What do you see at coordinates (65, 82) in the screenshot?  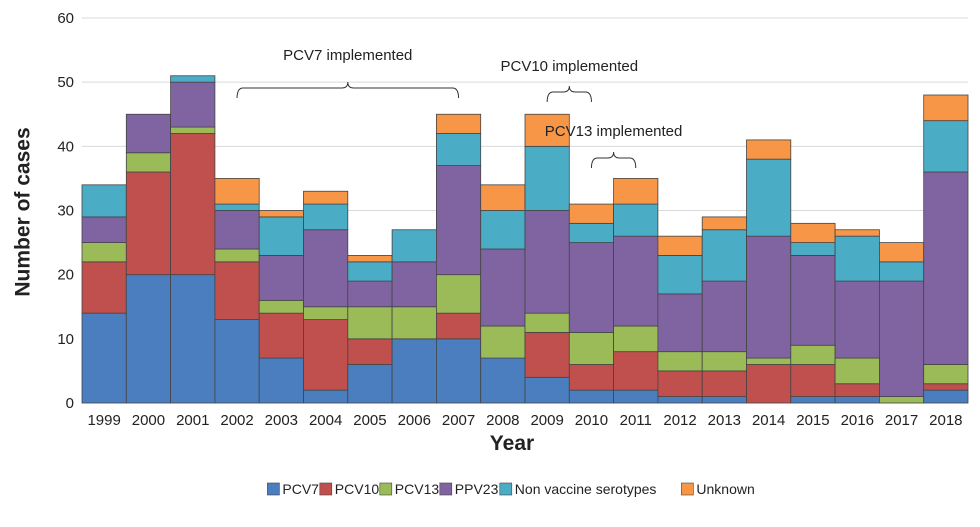 I see `y-tick-label: 50` at bounding box center [65, 82].